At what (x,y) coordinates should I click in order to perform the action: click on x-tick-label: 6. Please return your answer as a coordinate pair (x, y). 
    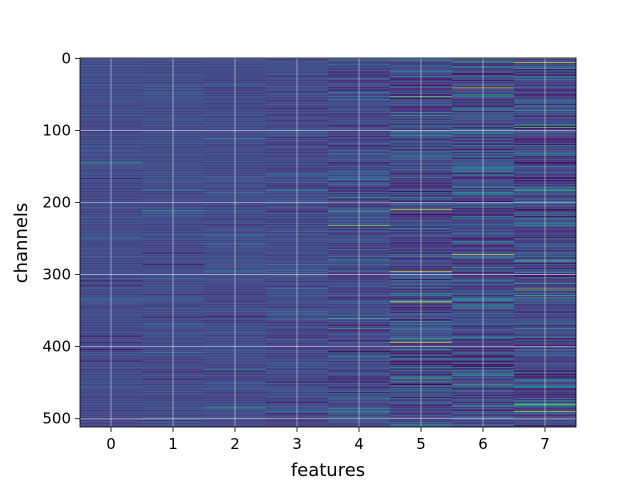
    Looking at the image, I should click on (483, 444).